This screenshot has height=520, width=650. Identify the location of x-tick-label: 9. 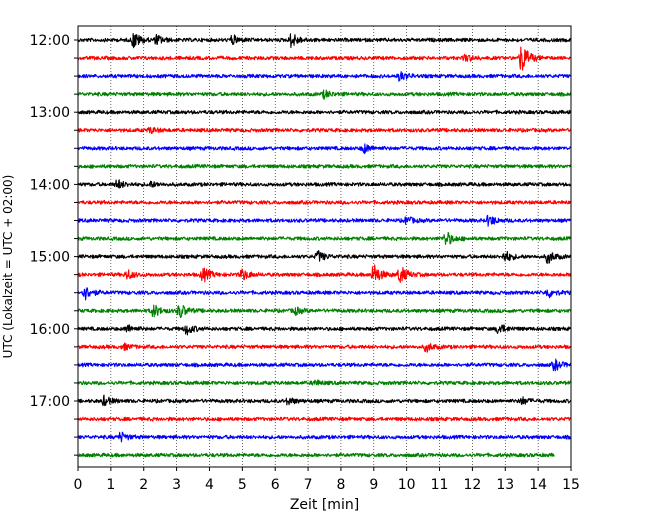
(373, 485).